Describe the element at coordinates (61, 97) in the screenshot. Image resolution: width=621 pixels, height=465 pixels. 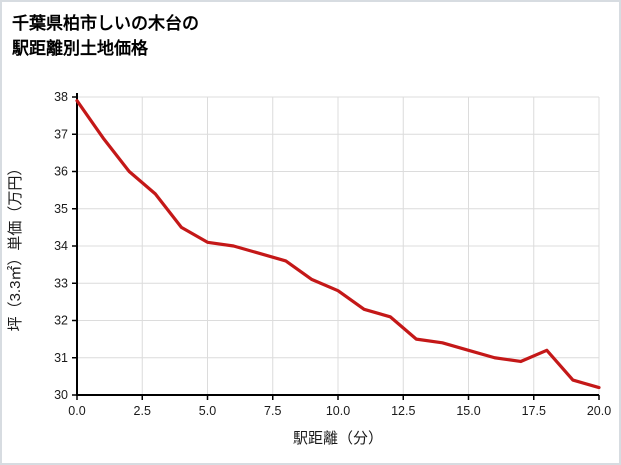
I see `y-tick-label: 38` at that location.